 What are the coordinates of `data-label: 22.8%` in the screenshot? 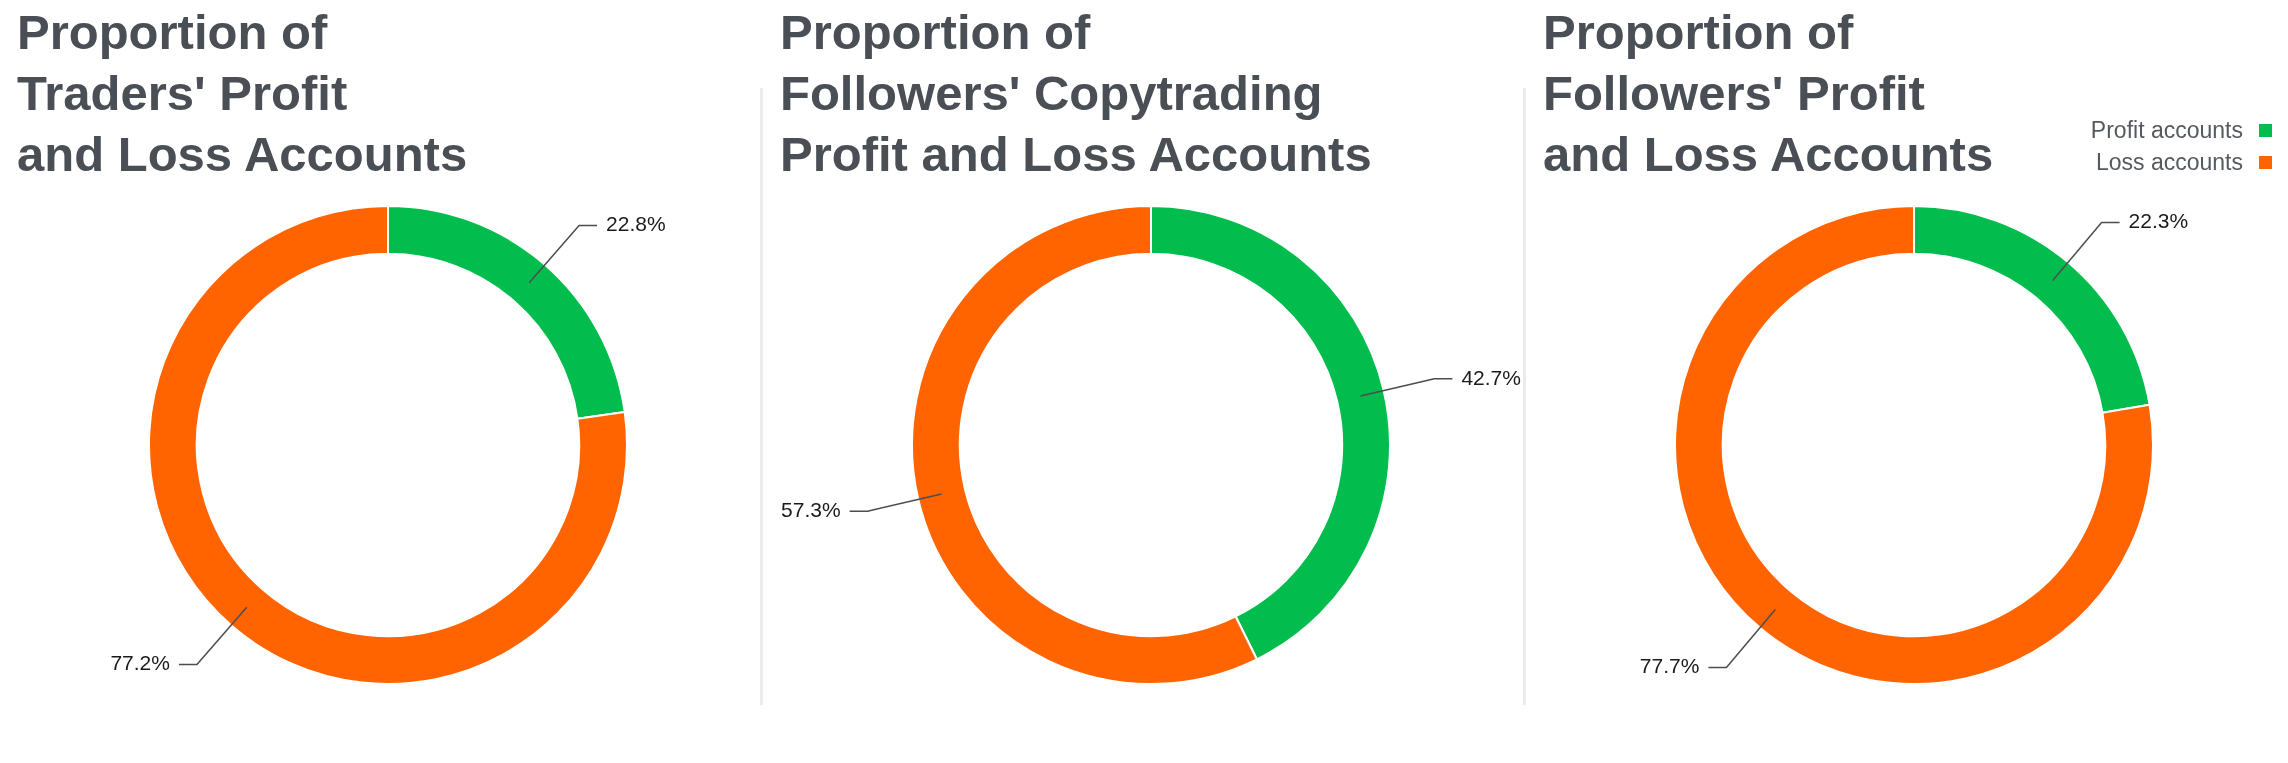 It's located at (636, 224).